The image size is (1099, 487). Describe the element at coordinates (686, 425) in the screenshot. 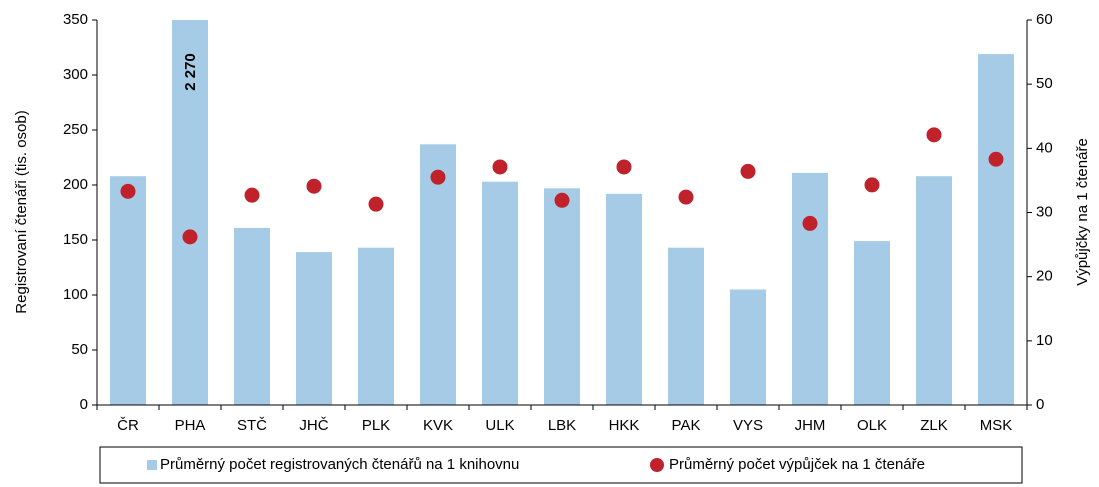

I see `x-tick-label: PAK` at that location.